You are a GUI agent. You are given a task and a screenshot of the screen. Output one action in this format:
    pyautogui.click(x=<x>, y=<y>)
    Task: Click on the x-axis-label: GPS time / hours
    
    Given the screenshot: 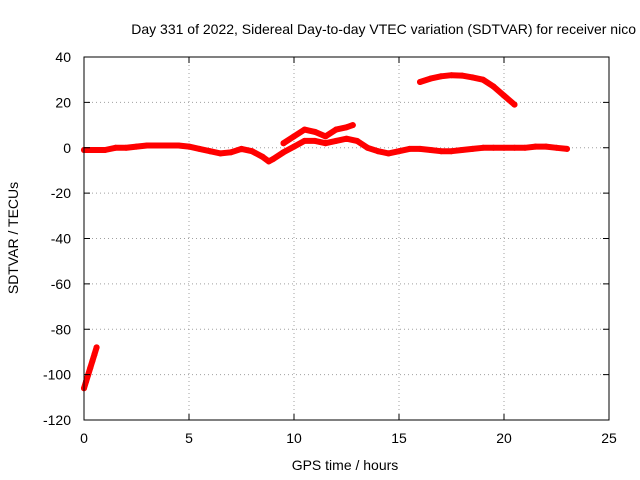 What is the action you would take?
    pyautogui.click(x=345, y=465)
    